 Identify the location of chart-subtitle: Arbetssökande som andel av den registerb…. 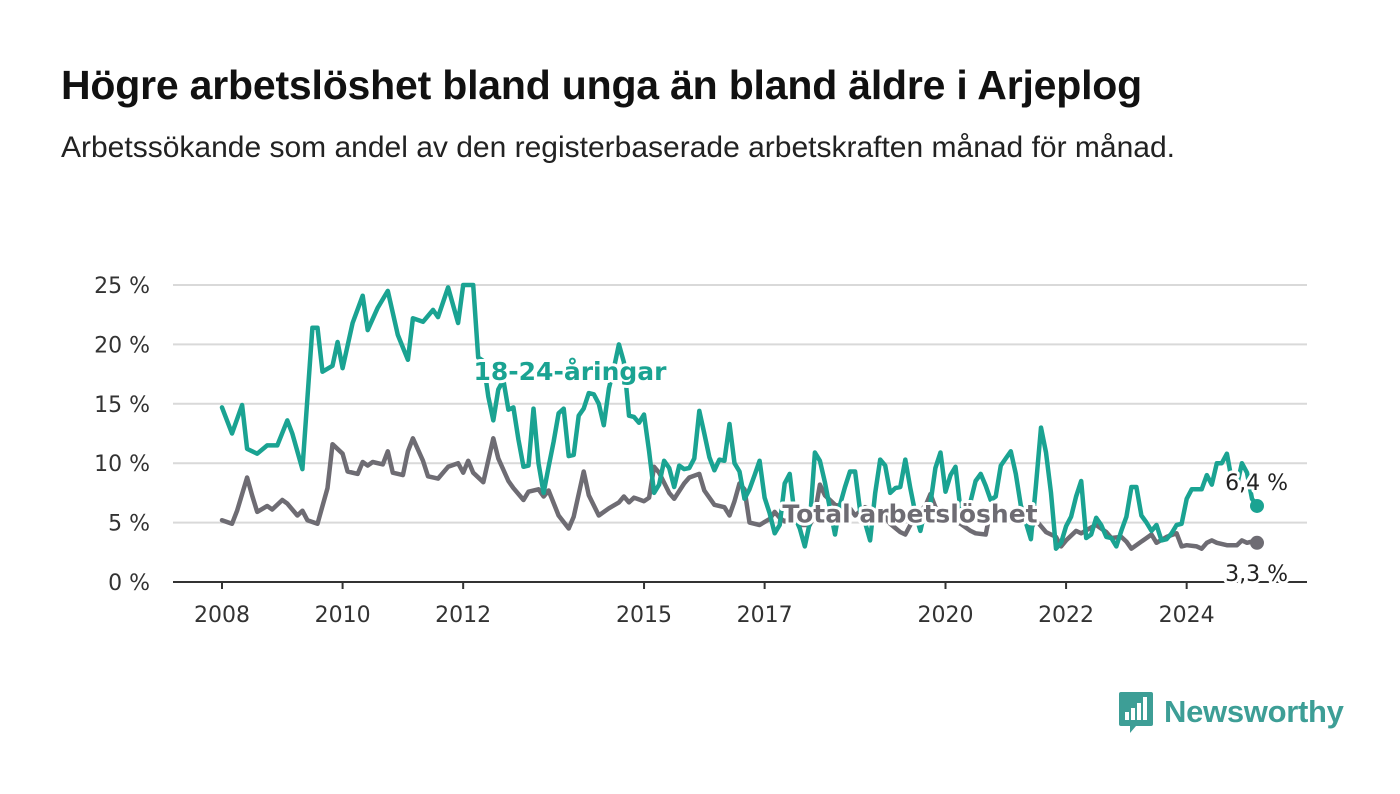
(618, 147).